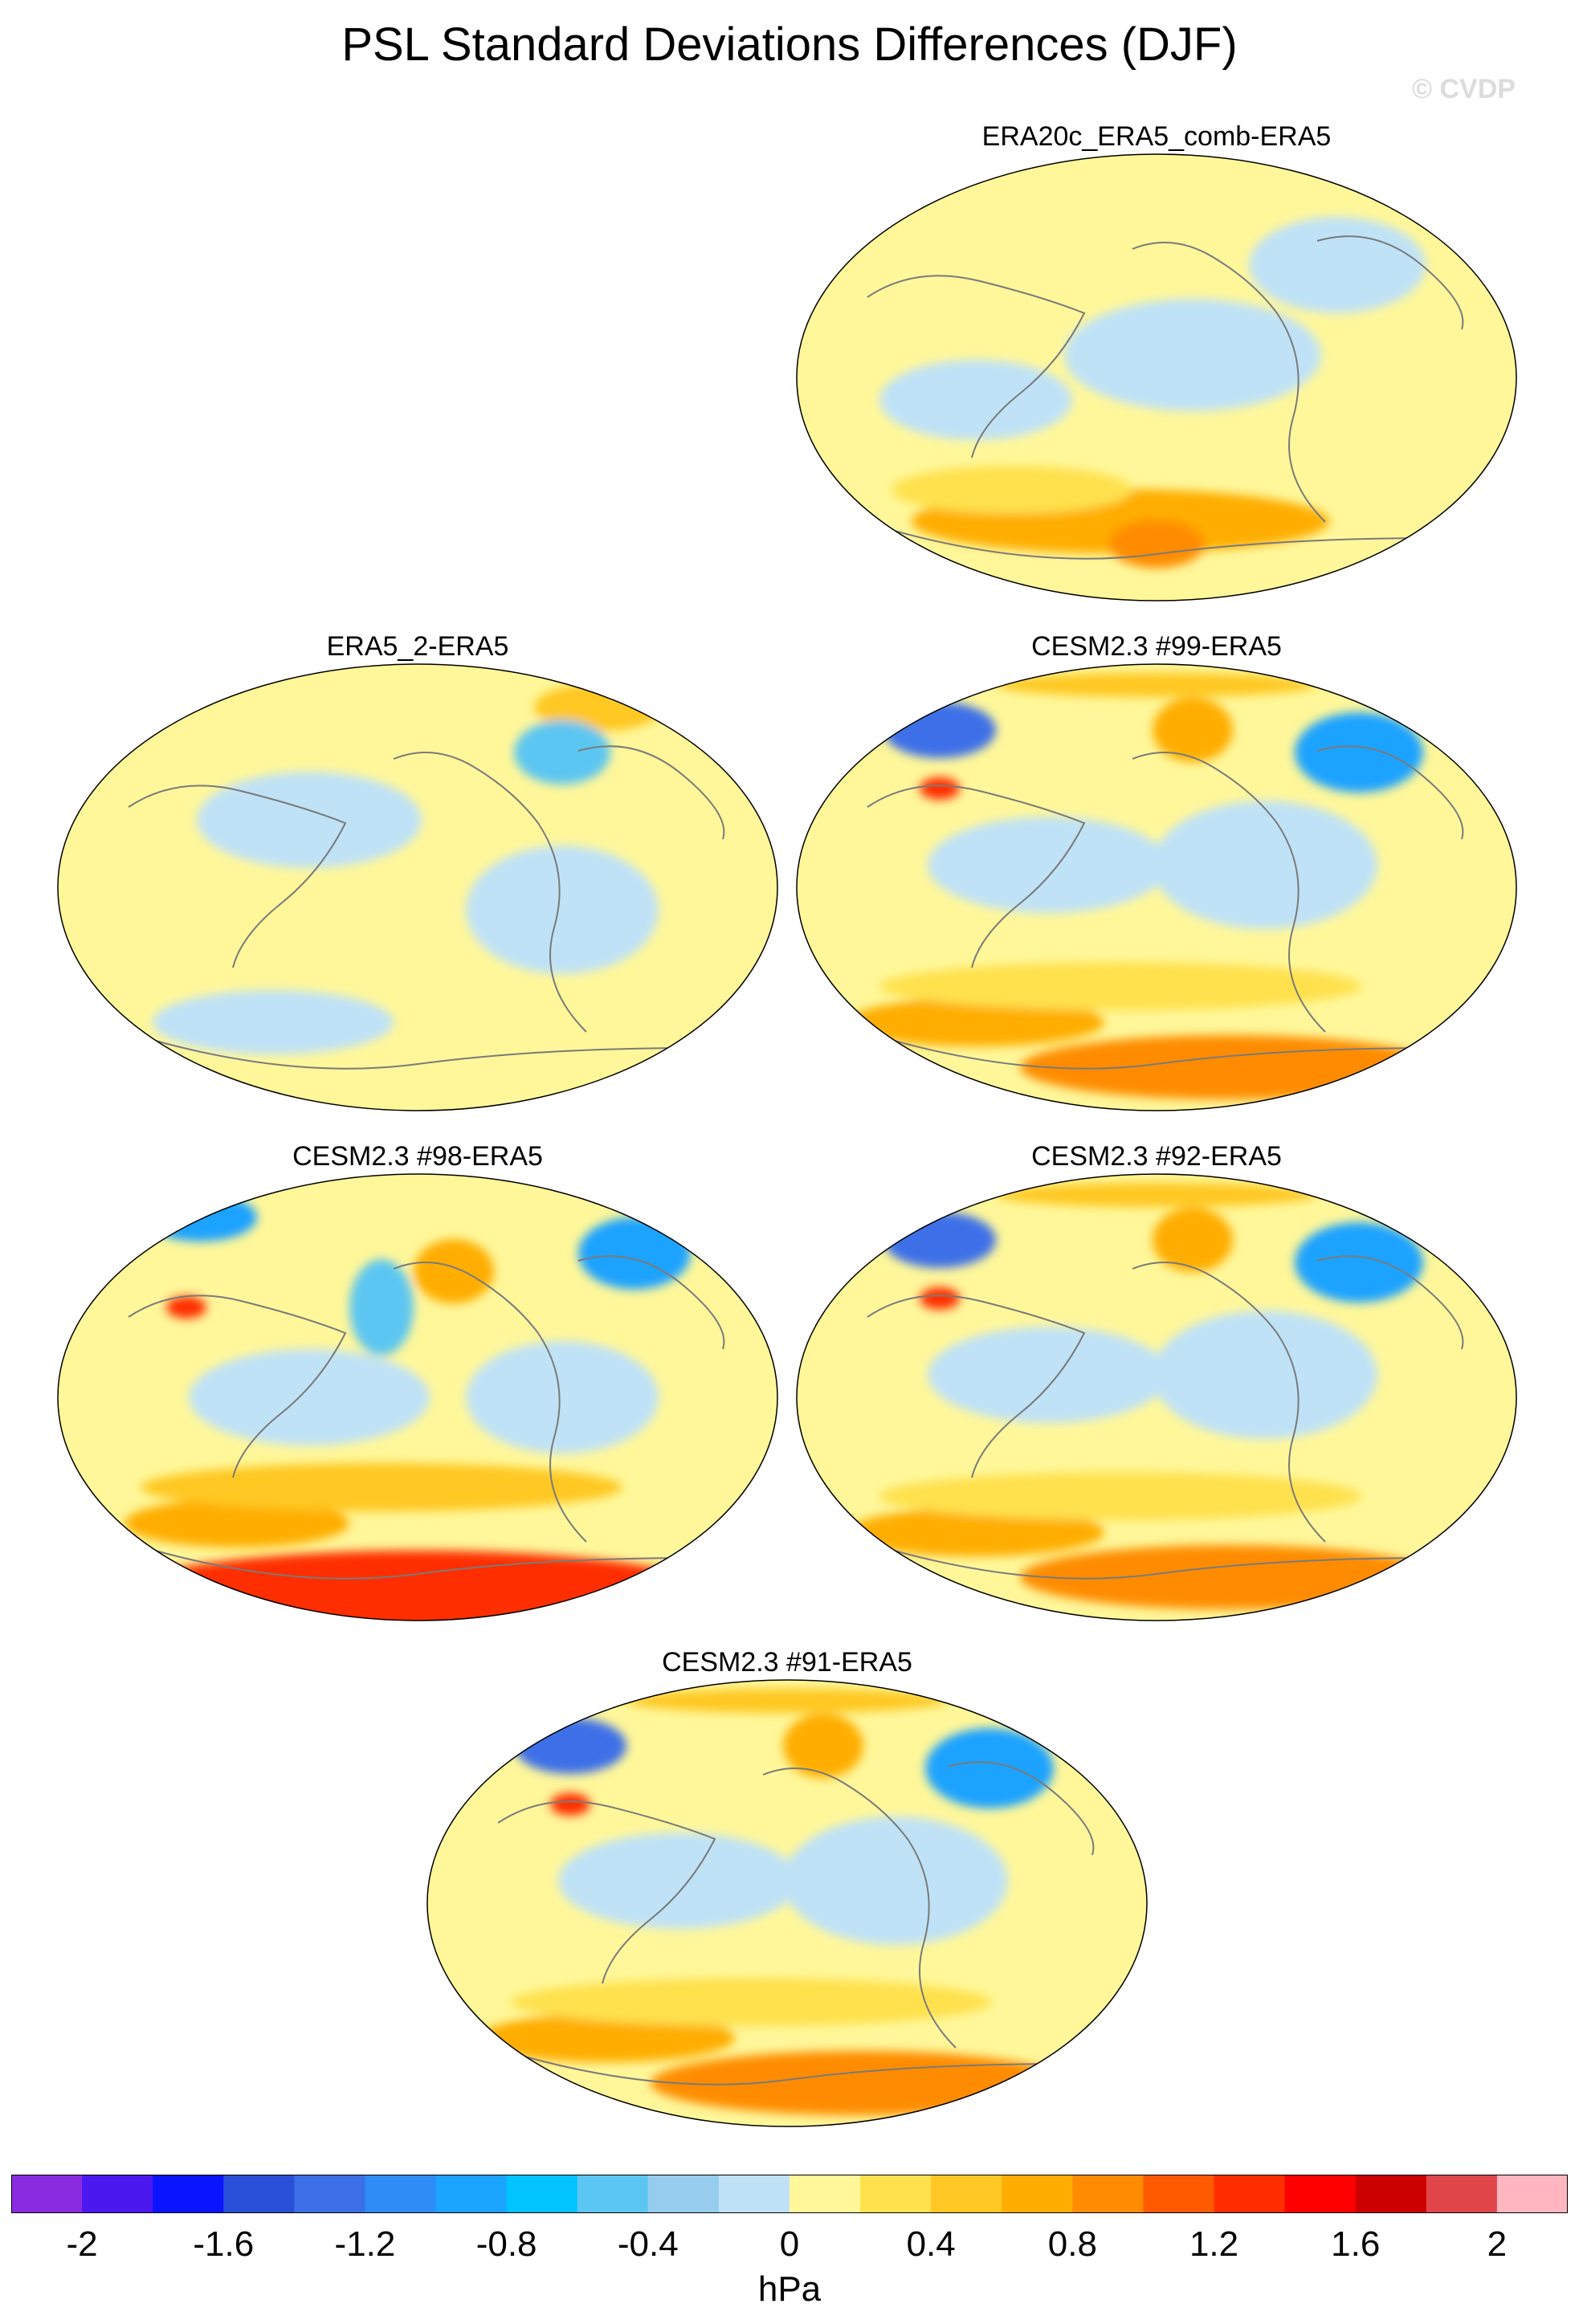  I want to click on colorbar-tick-label: -1.6, so click(224, 2244).